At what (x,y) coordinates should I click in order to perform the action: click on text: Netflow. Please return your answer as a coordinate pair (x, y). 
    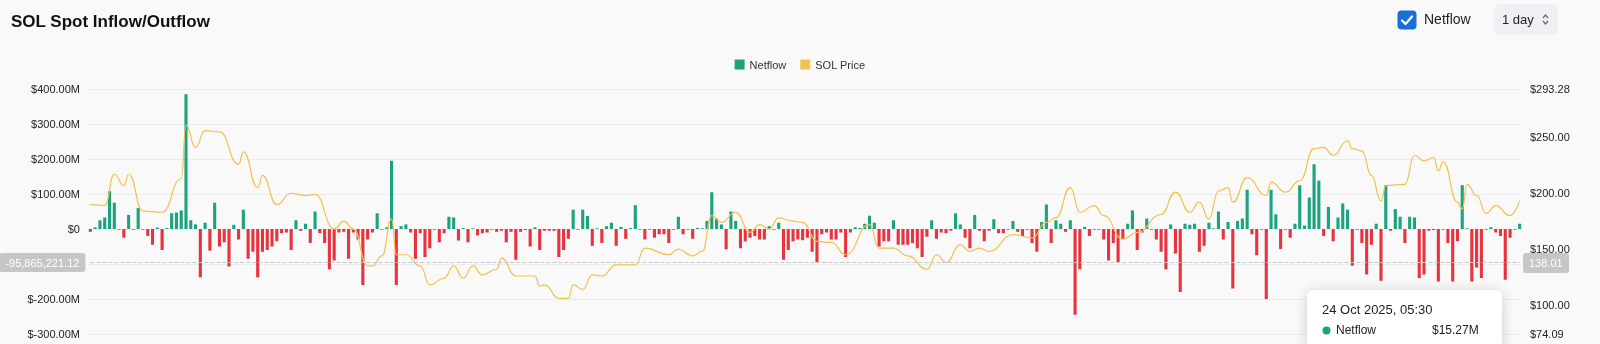
    Looking at the image, I should click on (1447, 19).